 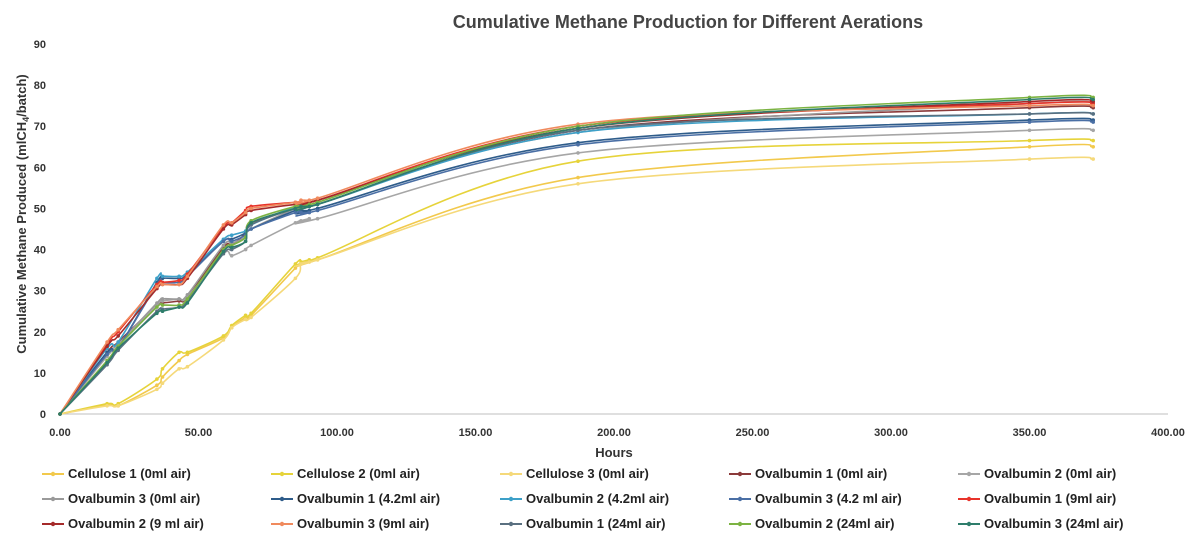 I want to click on x-tick-label: 250.00, so click(x=753, y=433).